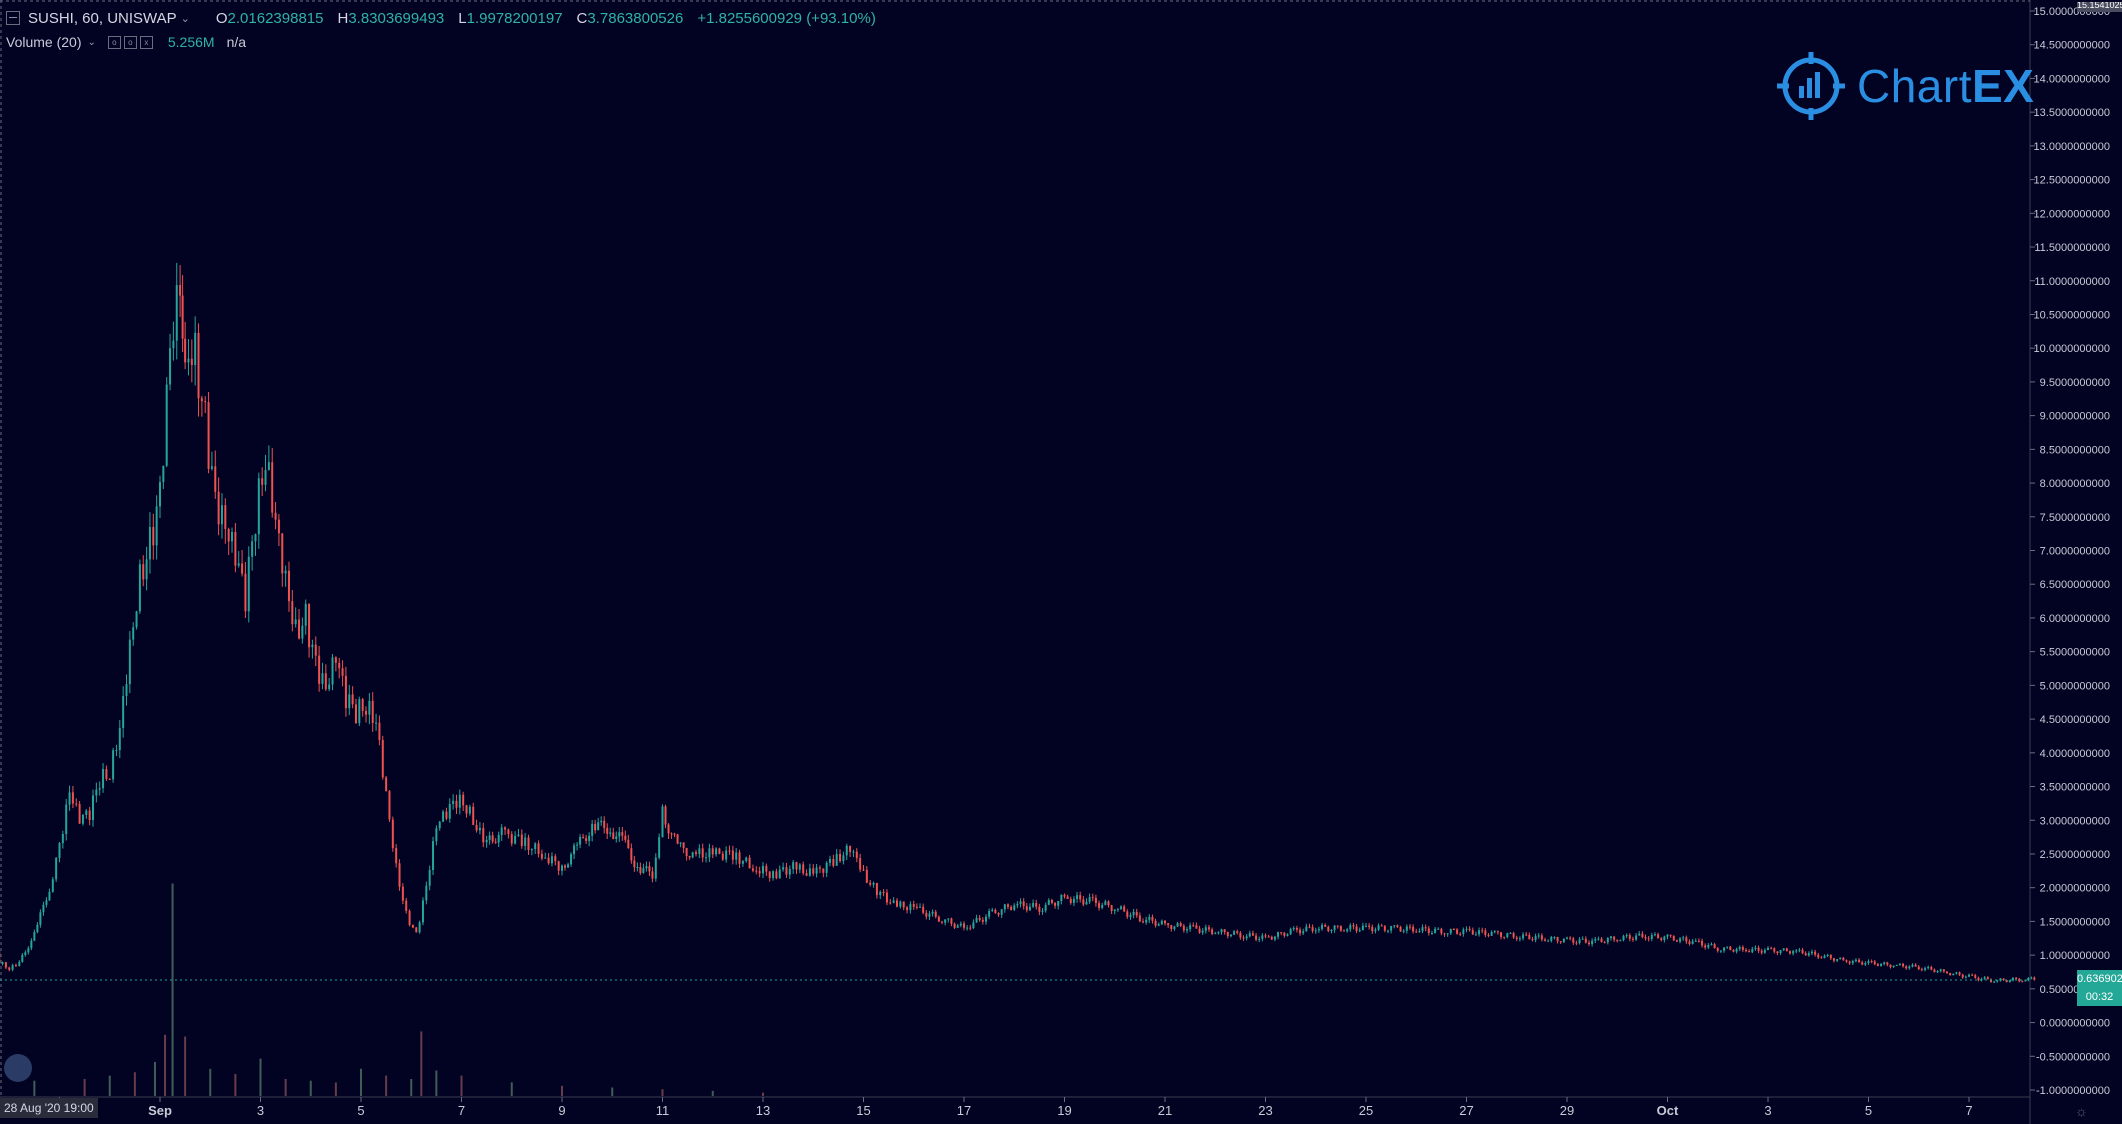  I want to click on gear-icon: ☼, so click(2081, 1111).